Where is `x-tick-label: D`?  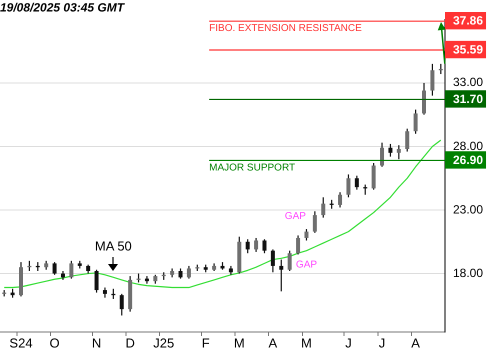
x-tick-label: D is located at coordinates (130, 343).